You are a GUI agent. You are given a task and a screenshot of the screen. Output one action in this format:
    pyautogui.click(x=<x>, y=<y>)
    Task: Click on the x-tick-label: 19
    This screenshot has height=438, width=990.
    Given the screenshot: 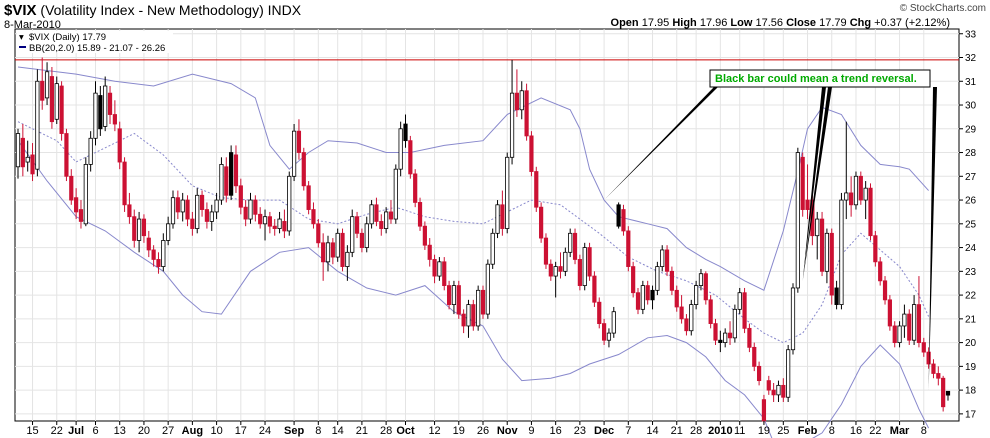 What is the action you would take?
    pyautogui.click(x=764, y=431)
    